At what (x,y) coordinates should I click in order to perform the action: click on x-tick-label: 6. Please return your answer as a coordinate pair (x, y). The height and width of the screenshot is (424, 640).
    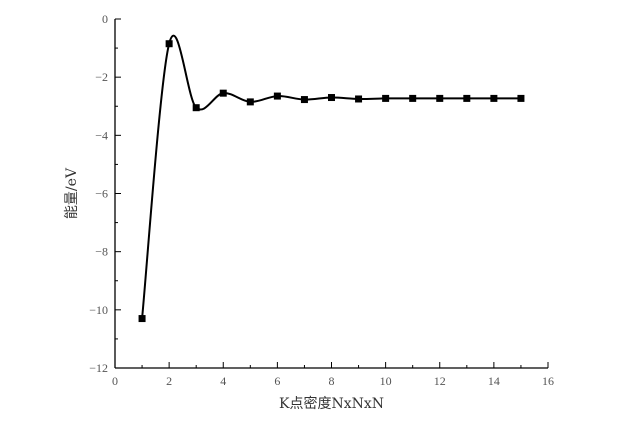
    Looking at the image, I should click on (277, 381).